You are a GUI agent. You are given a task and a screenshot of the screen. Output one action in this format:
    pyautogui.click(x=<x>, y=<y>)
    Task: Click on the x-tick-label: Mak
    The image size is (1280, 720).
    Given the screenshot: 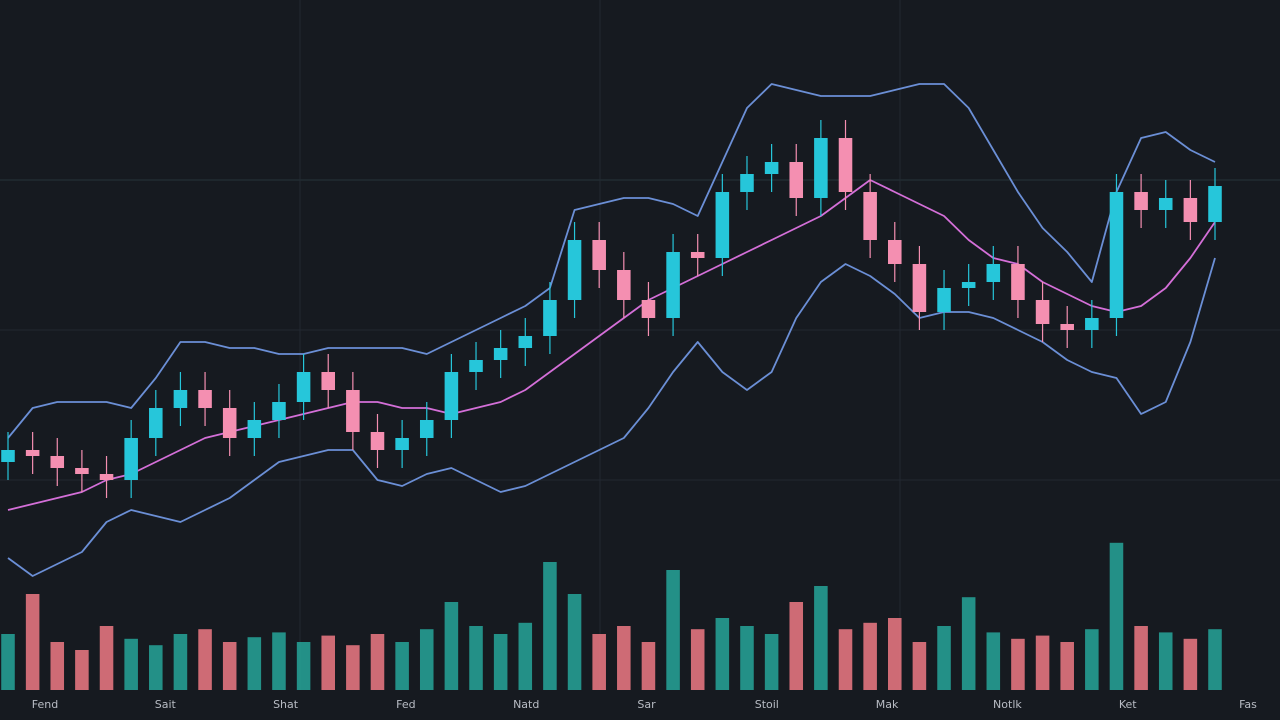 What is the action you would take?
    pyautogui.click(x=887, y=704)
    